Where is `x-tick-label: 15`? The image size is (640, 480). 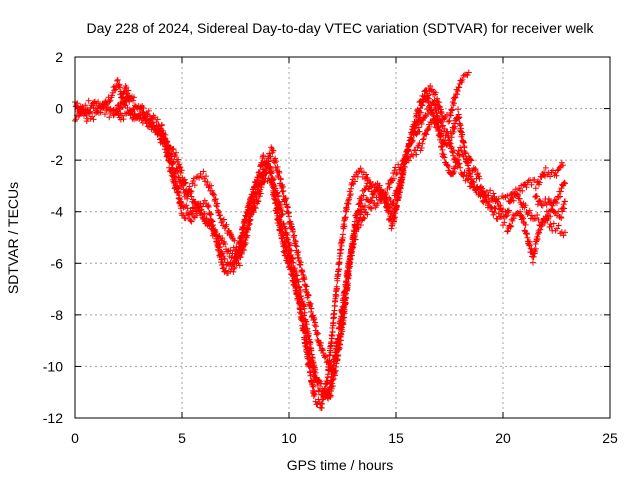 x-tick-label: 15 is located at coordinates (396, 438).